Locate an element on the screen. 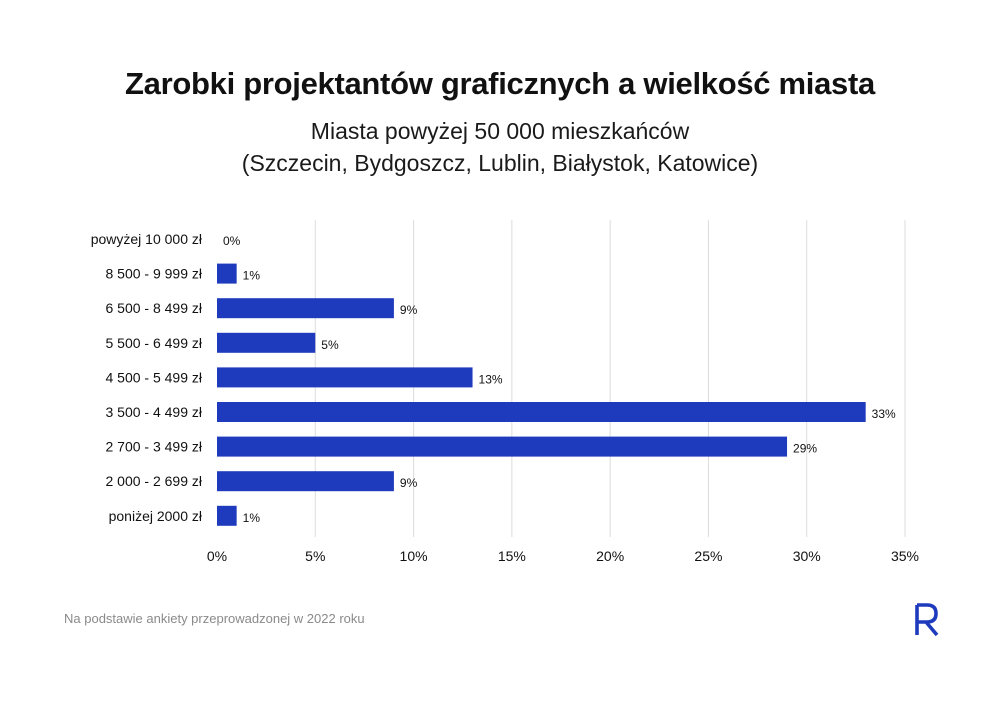 This screenshot has width=1000, height=701. x-tick-label: 5% is located at coordinates (315, 556).